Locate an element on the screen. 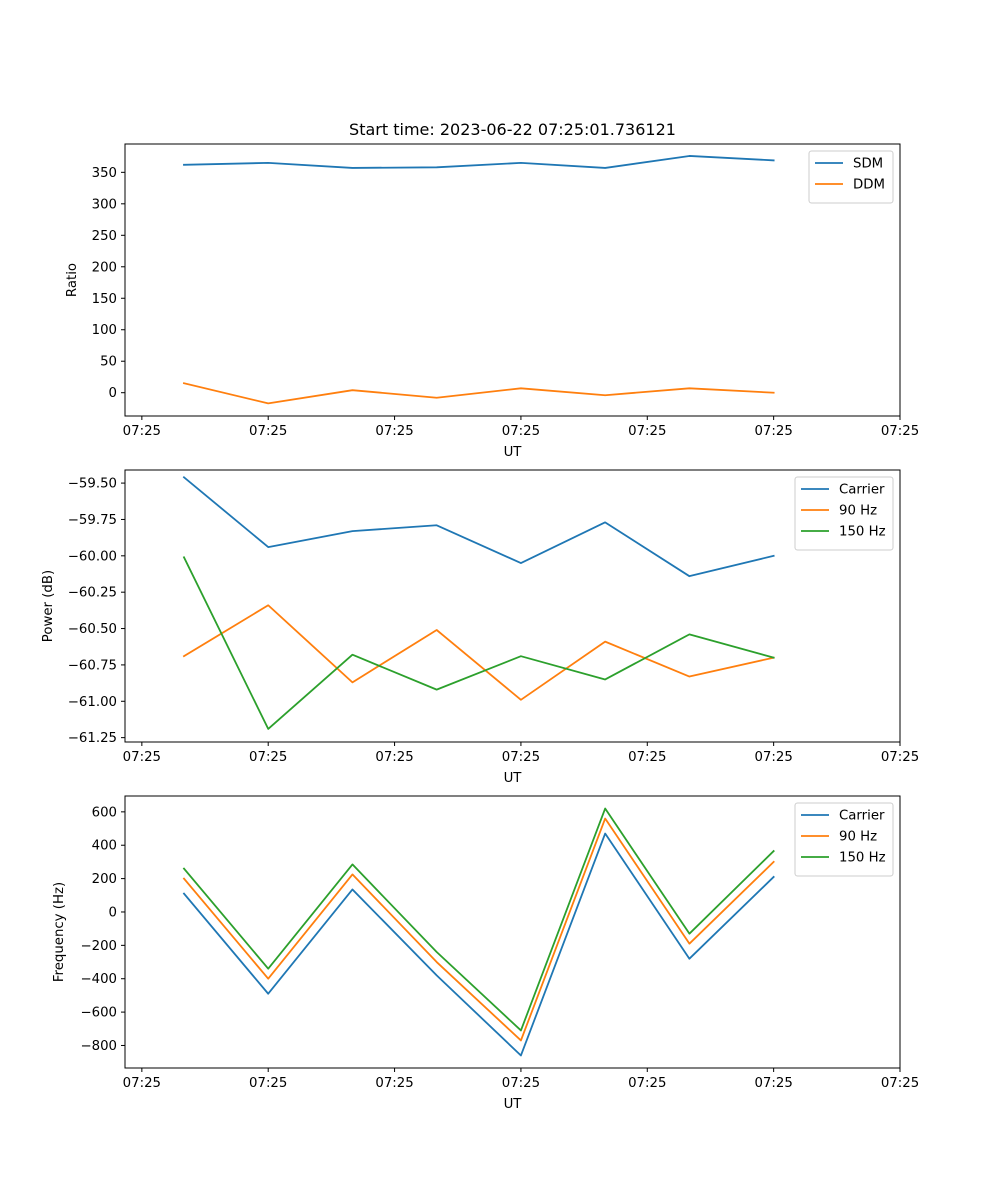  y-tick-label: −800 is located at coordinates (98, 1046).